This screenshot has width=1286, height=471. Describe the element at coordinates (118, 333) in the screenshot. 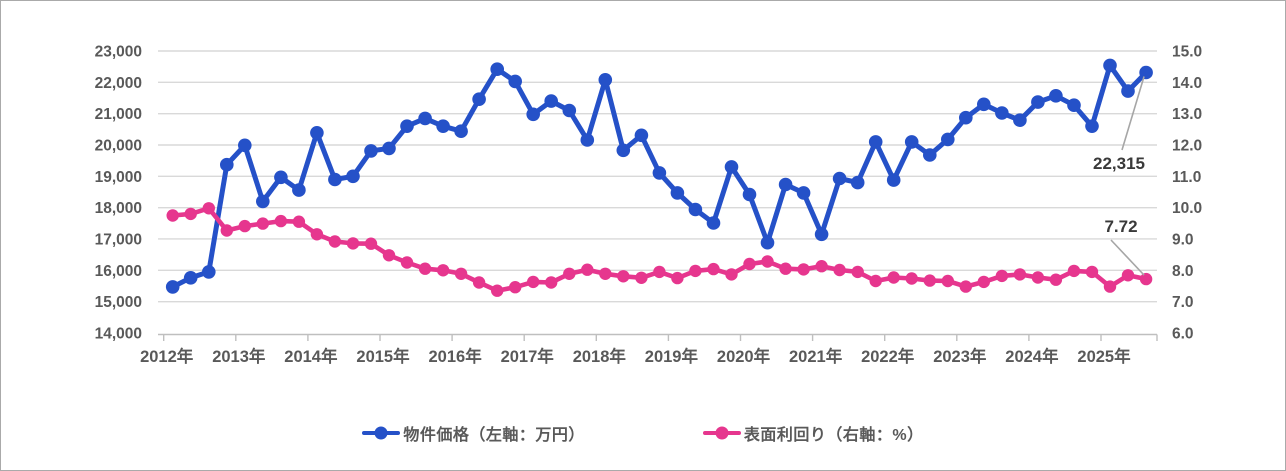

I see `y-left-tick-label: 14,000` at that location.